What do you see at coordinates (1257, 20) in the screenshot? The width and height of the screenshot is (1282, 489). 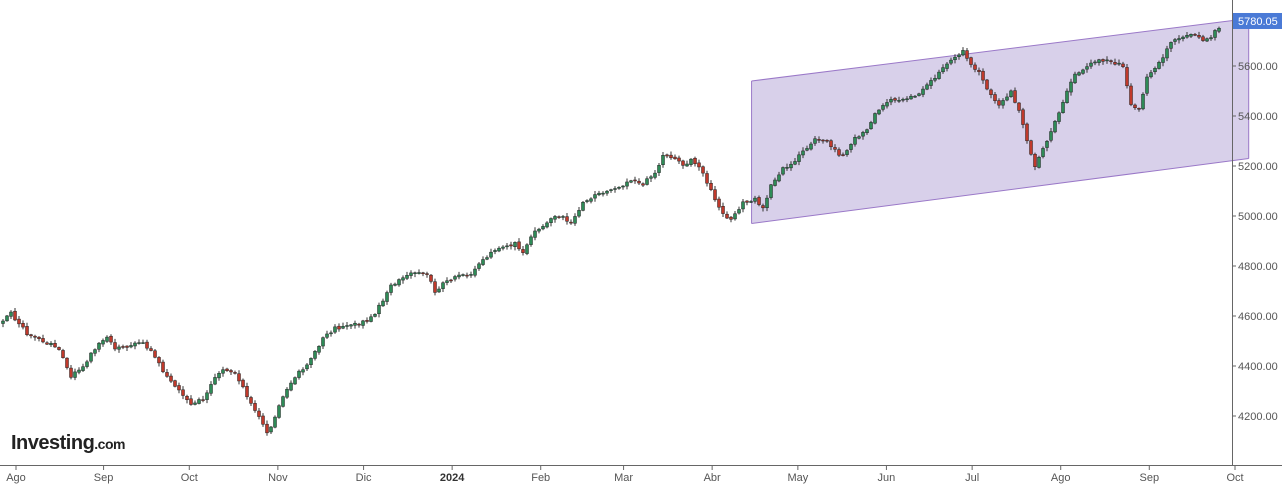 I see `last-price-tag: 5780.05` at bounding box center [1257, 20].